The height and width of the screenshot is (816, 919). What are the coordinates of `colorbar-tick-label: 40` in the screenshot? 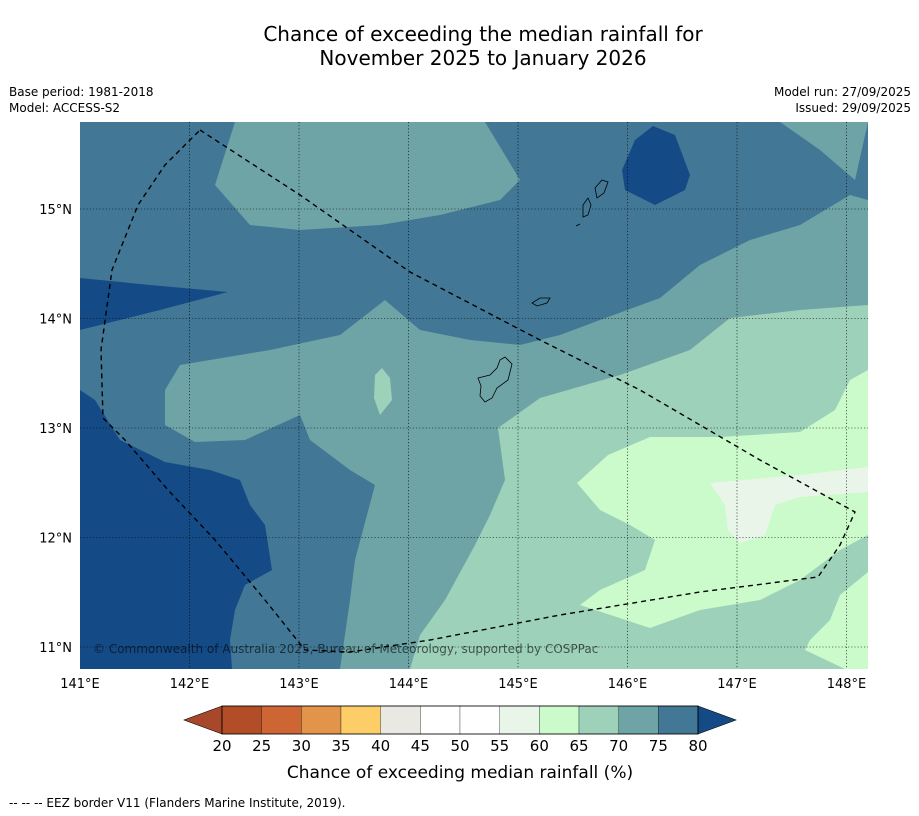 It's located at (380, 746).